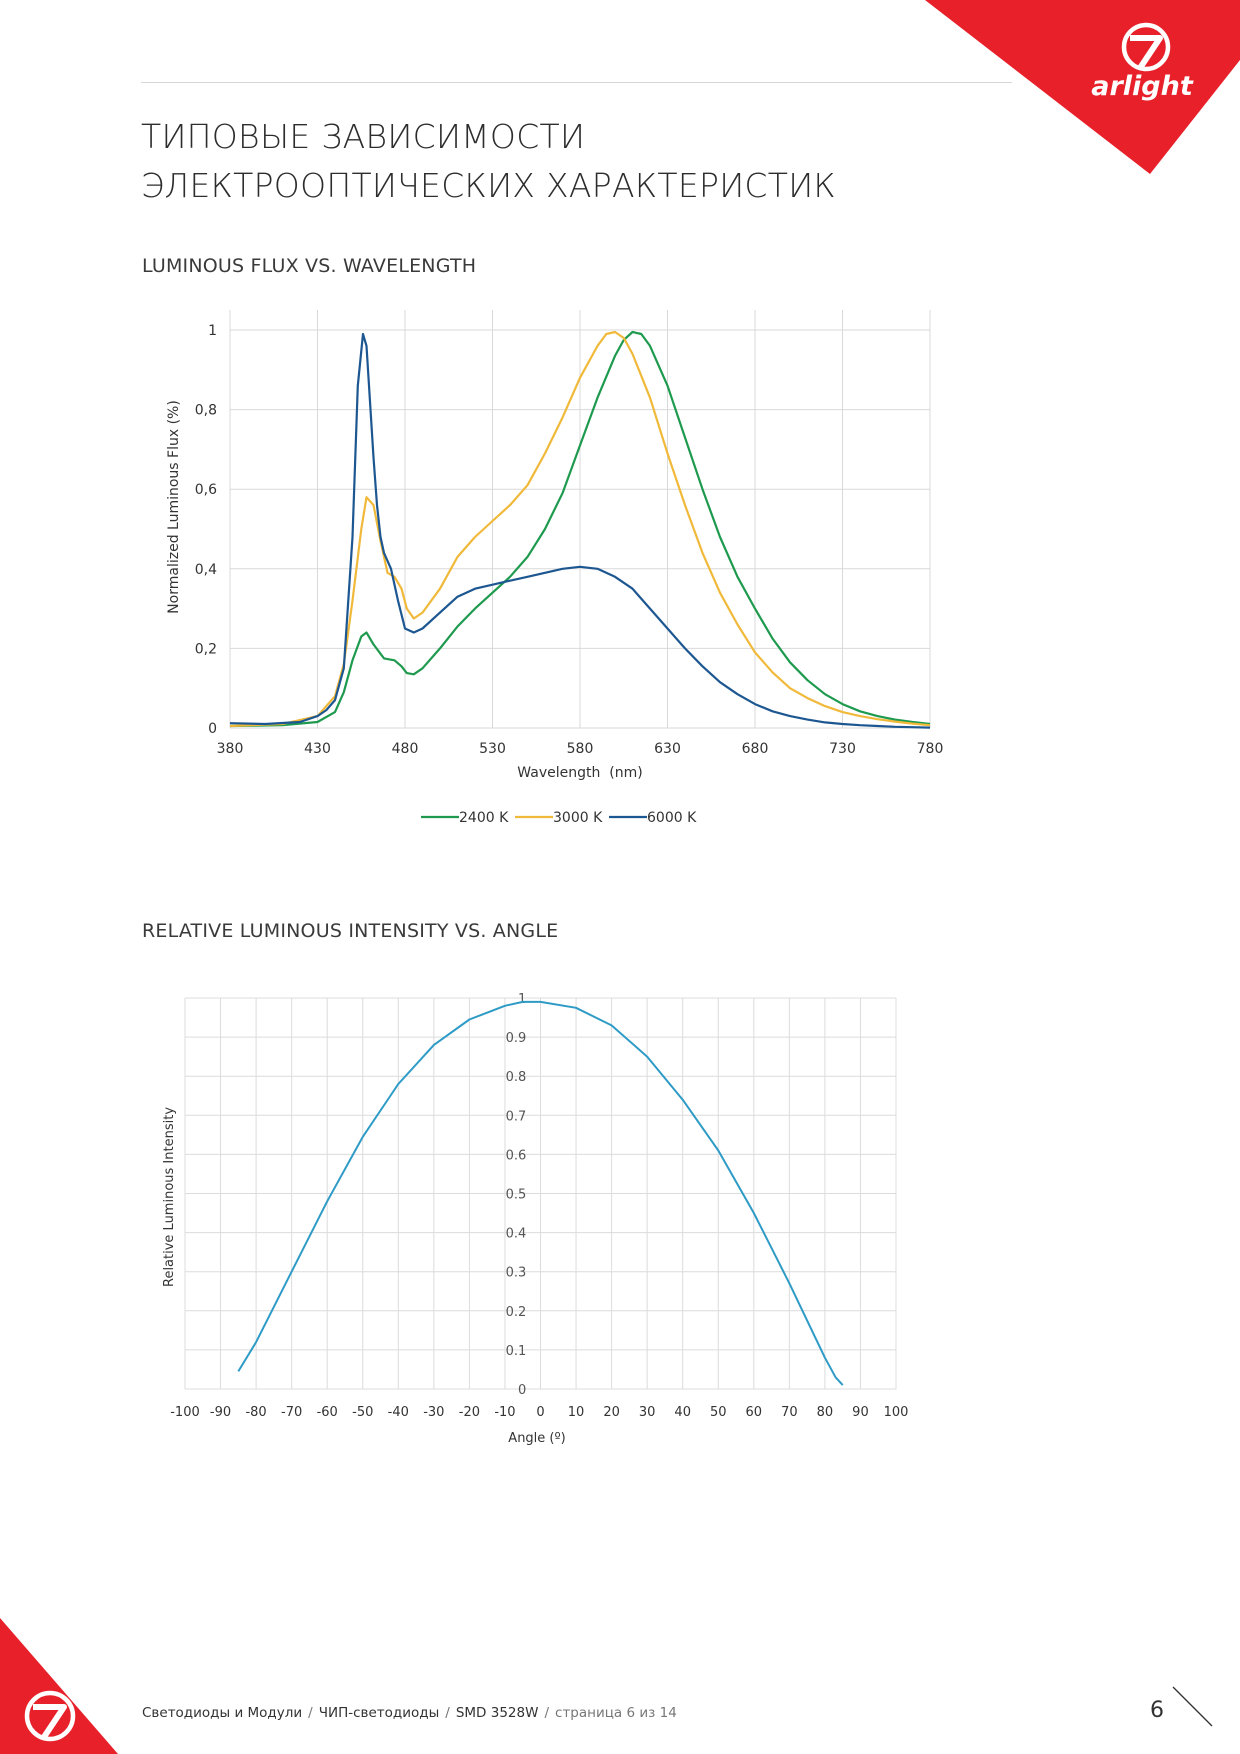  What do you see at coordinates (291, 1412) in the screenshot?
I see `chart2-xtick-label: -70` at bounding box center [291, 1412].